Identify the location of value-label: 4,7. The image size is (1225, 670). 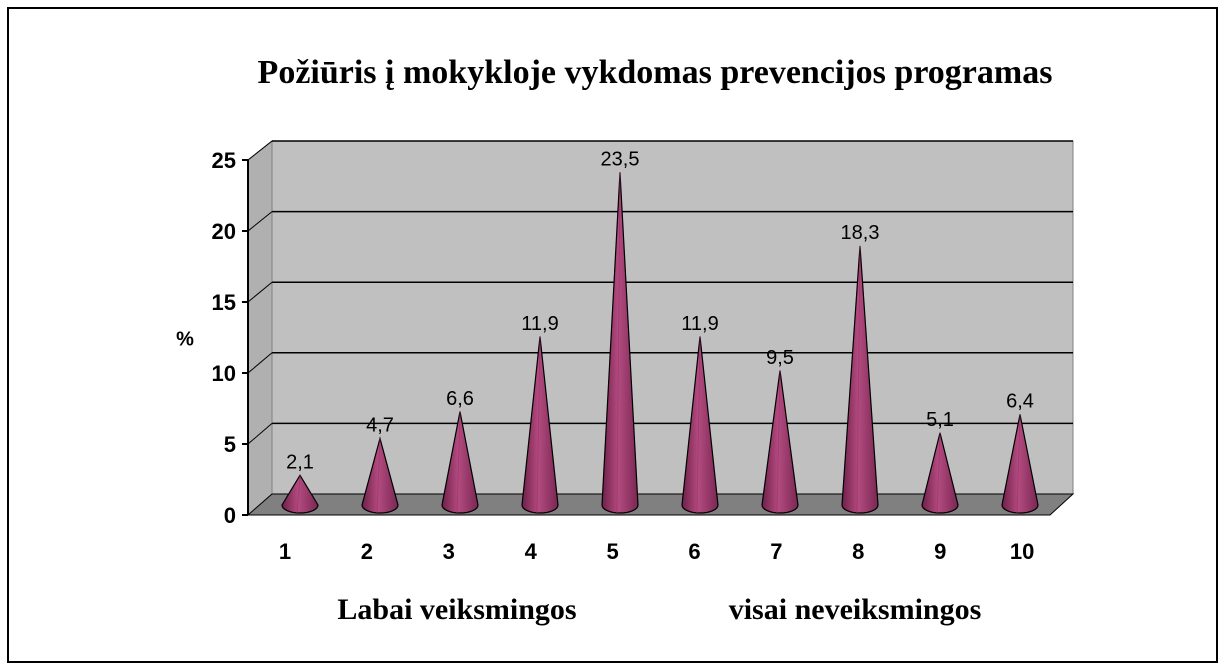
(380, 426).